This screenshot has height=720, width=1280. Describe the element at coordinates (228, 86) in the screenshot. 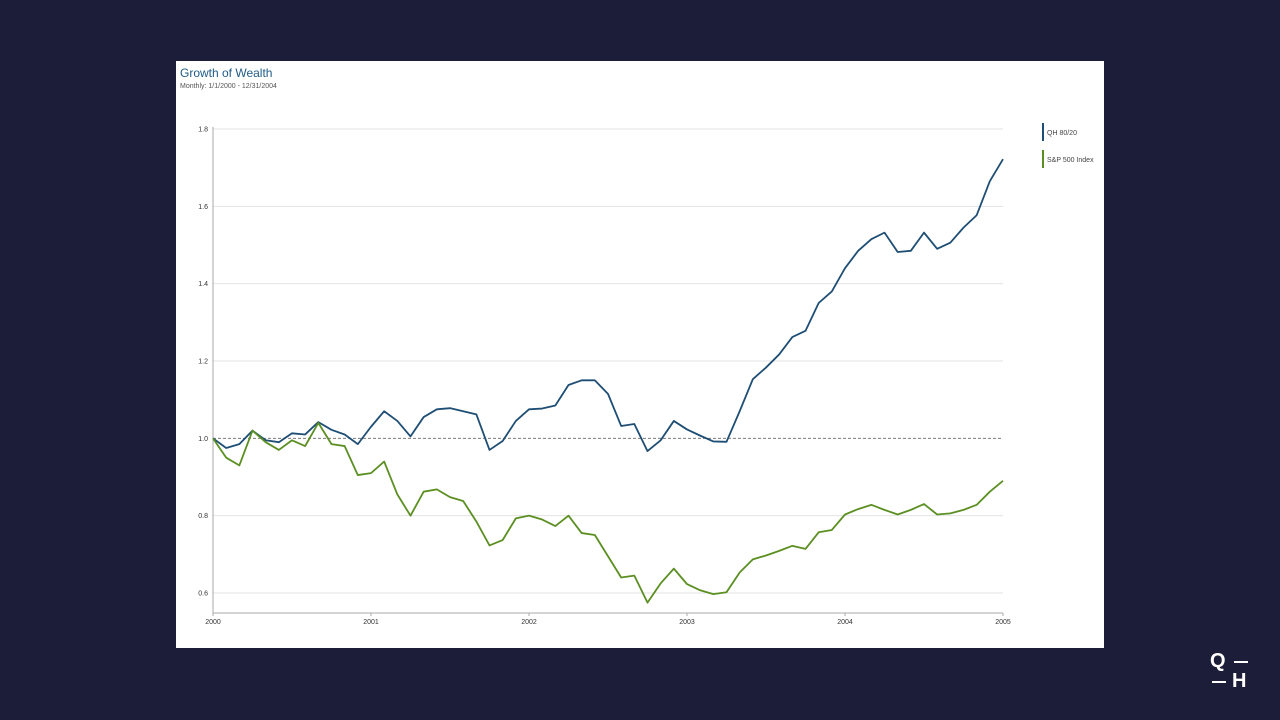

I see `chart-subtitle: Monthly: 1/1/2000 - 12/31/2004` at that location.